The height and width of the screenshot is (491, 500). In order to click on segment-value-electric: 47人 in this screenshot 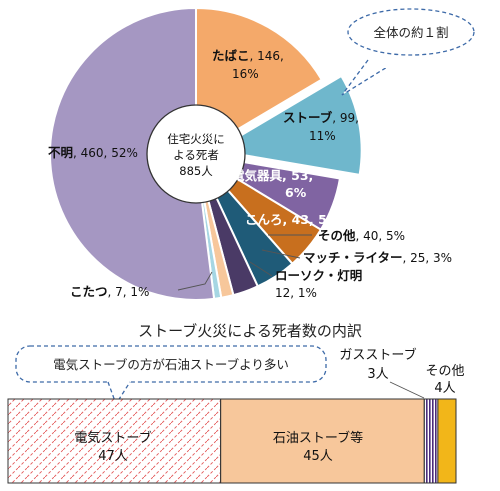, I will do `click(113, 456)`.